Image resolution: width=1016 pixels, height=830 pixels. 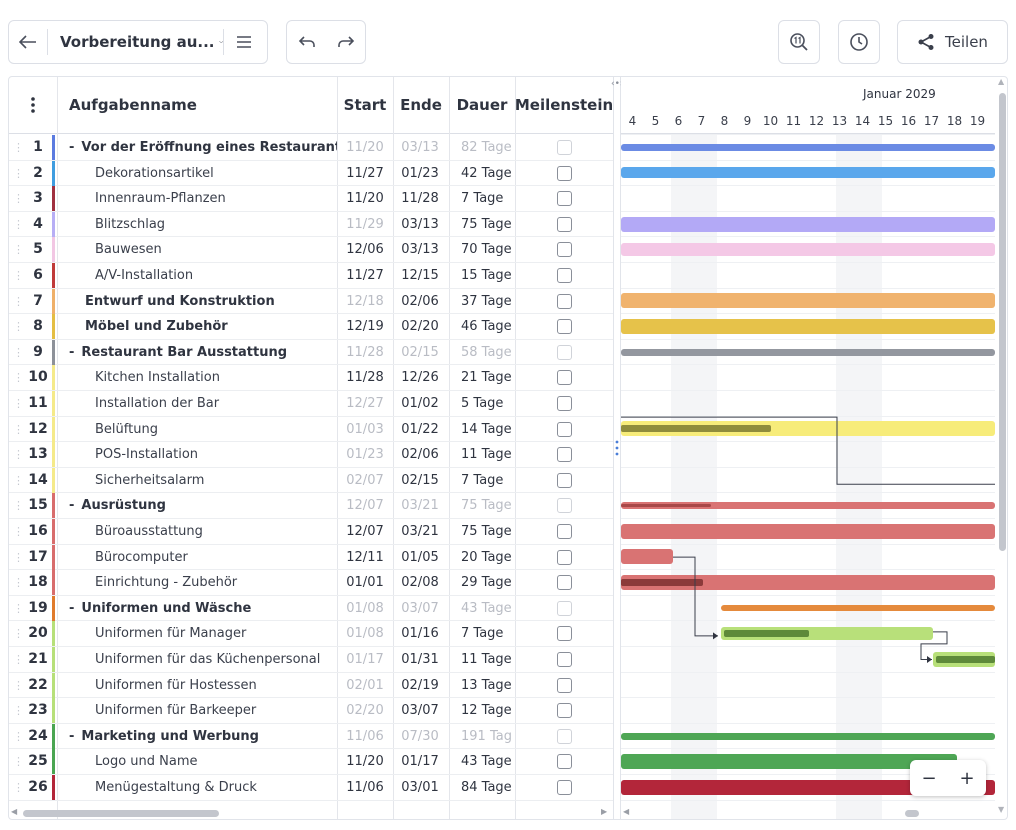 What do you see at coordinates (365, 455) in the screenshot?
I see `task-start: 01/23` at bounding box center [365, 455].